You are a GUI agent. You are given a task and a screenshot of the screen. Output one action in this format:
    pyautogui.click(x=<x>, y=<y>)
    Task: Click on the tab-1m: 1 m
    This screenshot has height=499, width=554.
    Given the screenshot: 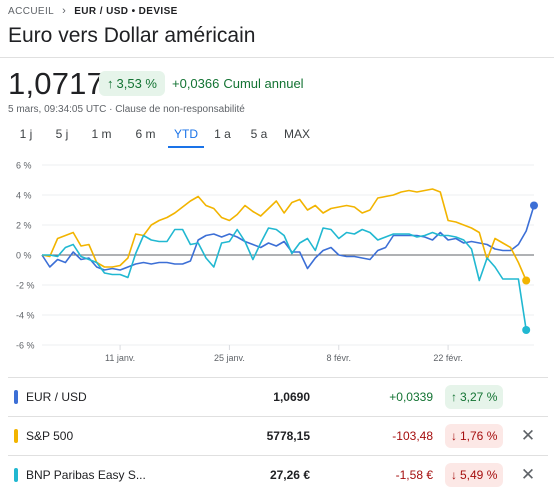 What is the action you would take?
    pyautogui.click(x=101, y=134)
    